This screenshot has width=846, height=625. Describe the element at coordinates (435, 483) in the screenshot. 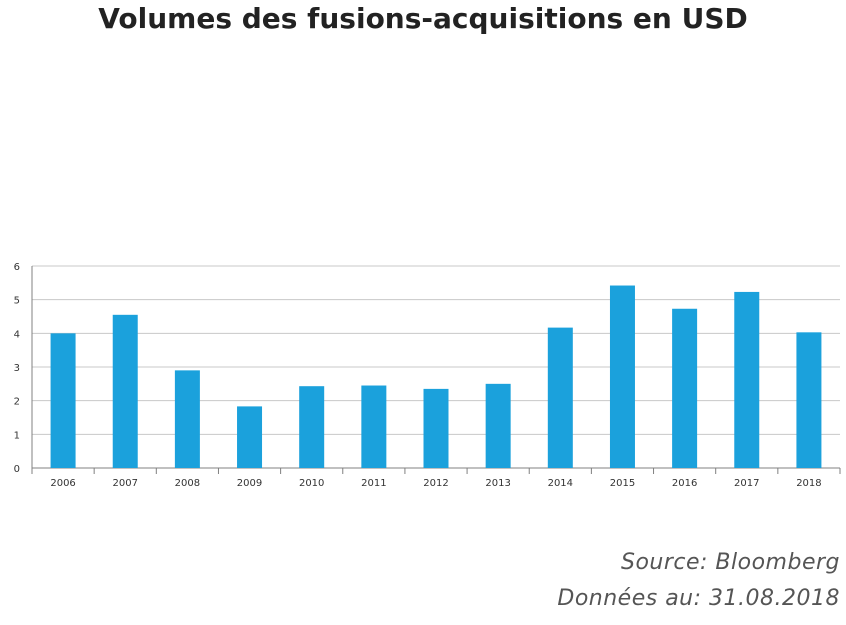

I see `x-tick-label: 2012` at that location.